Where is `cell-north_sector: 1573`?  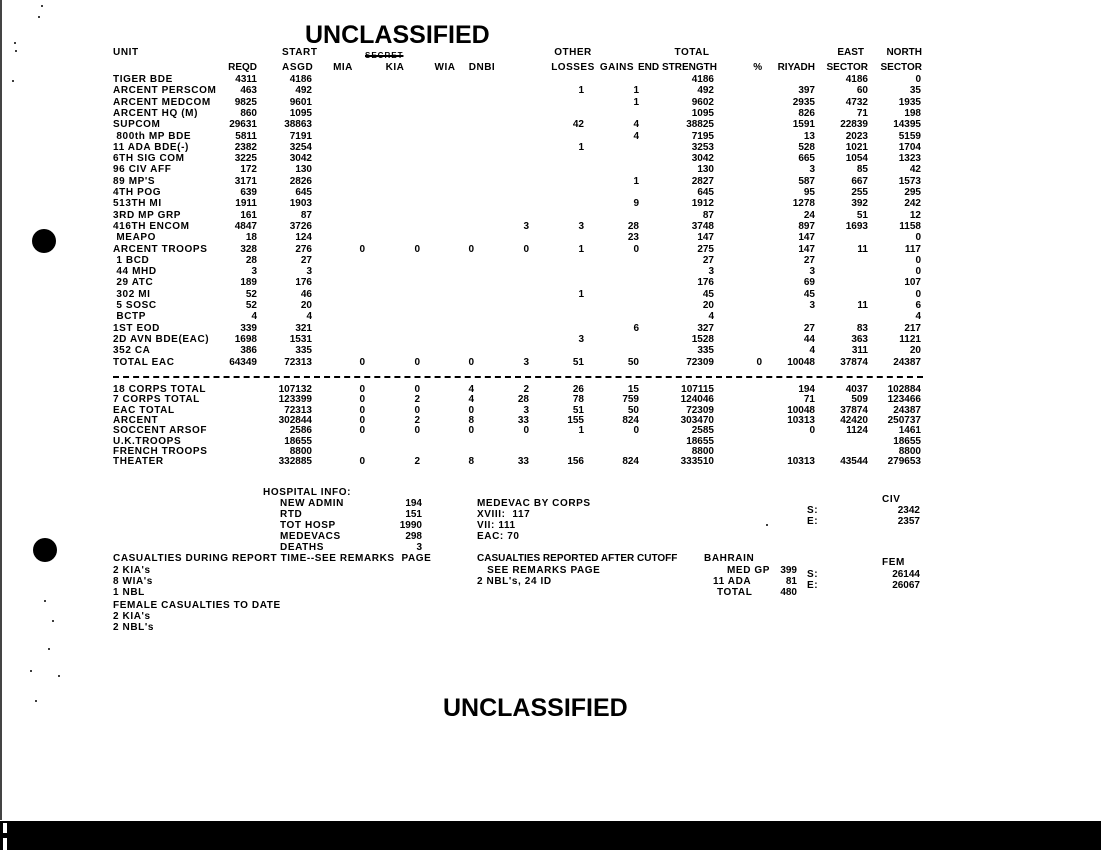 cell-north_sector: 1573 is located at coordinates (909, 181).